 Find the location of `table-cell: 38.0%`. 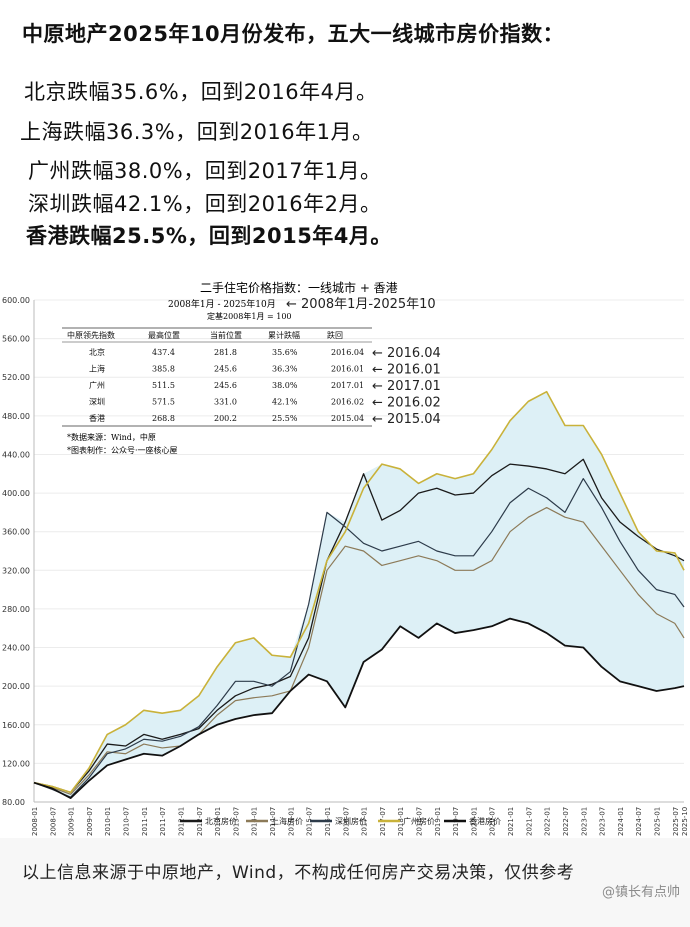

table-cell: 38.0% is located at coordinates (285, 385).